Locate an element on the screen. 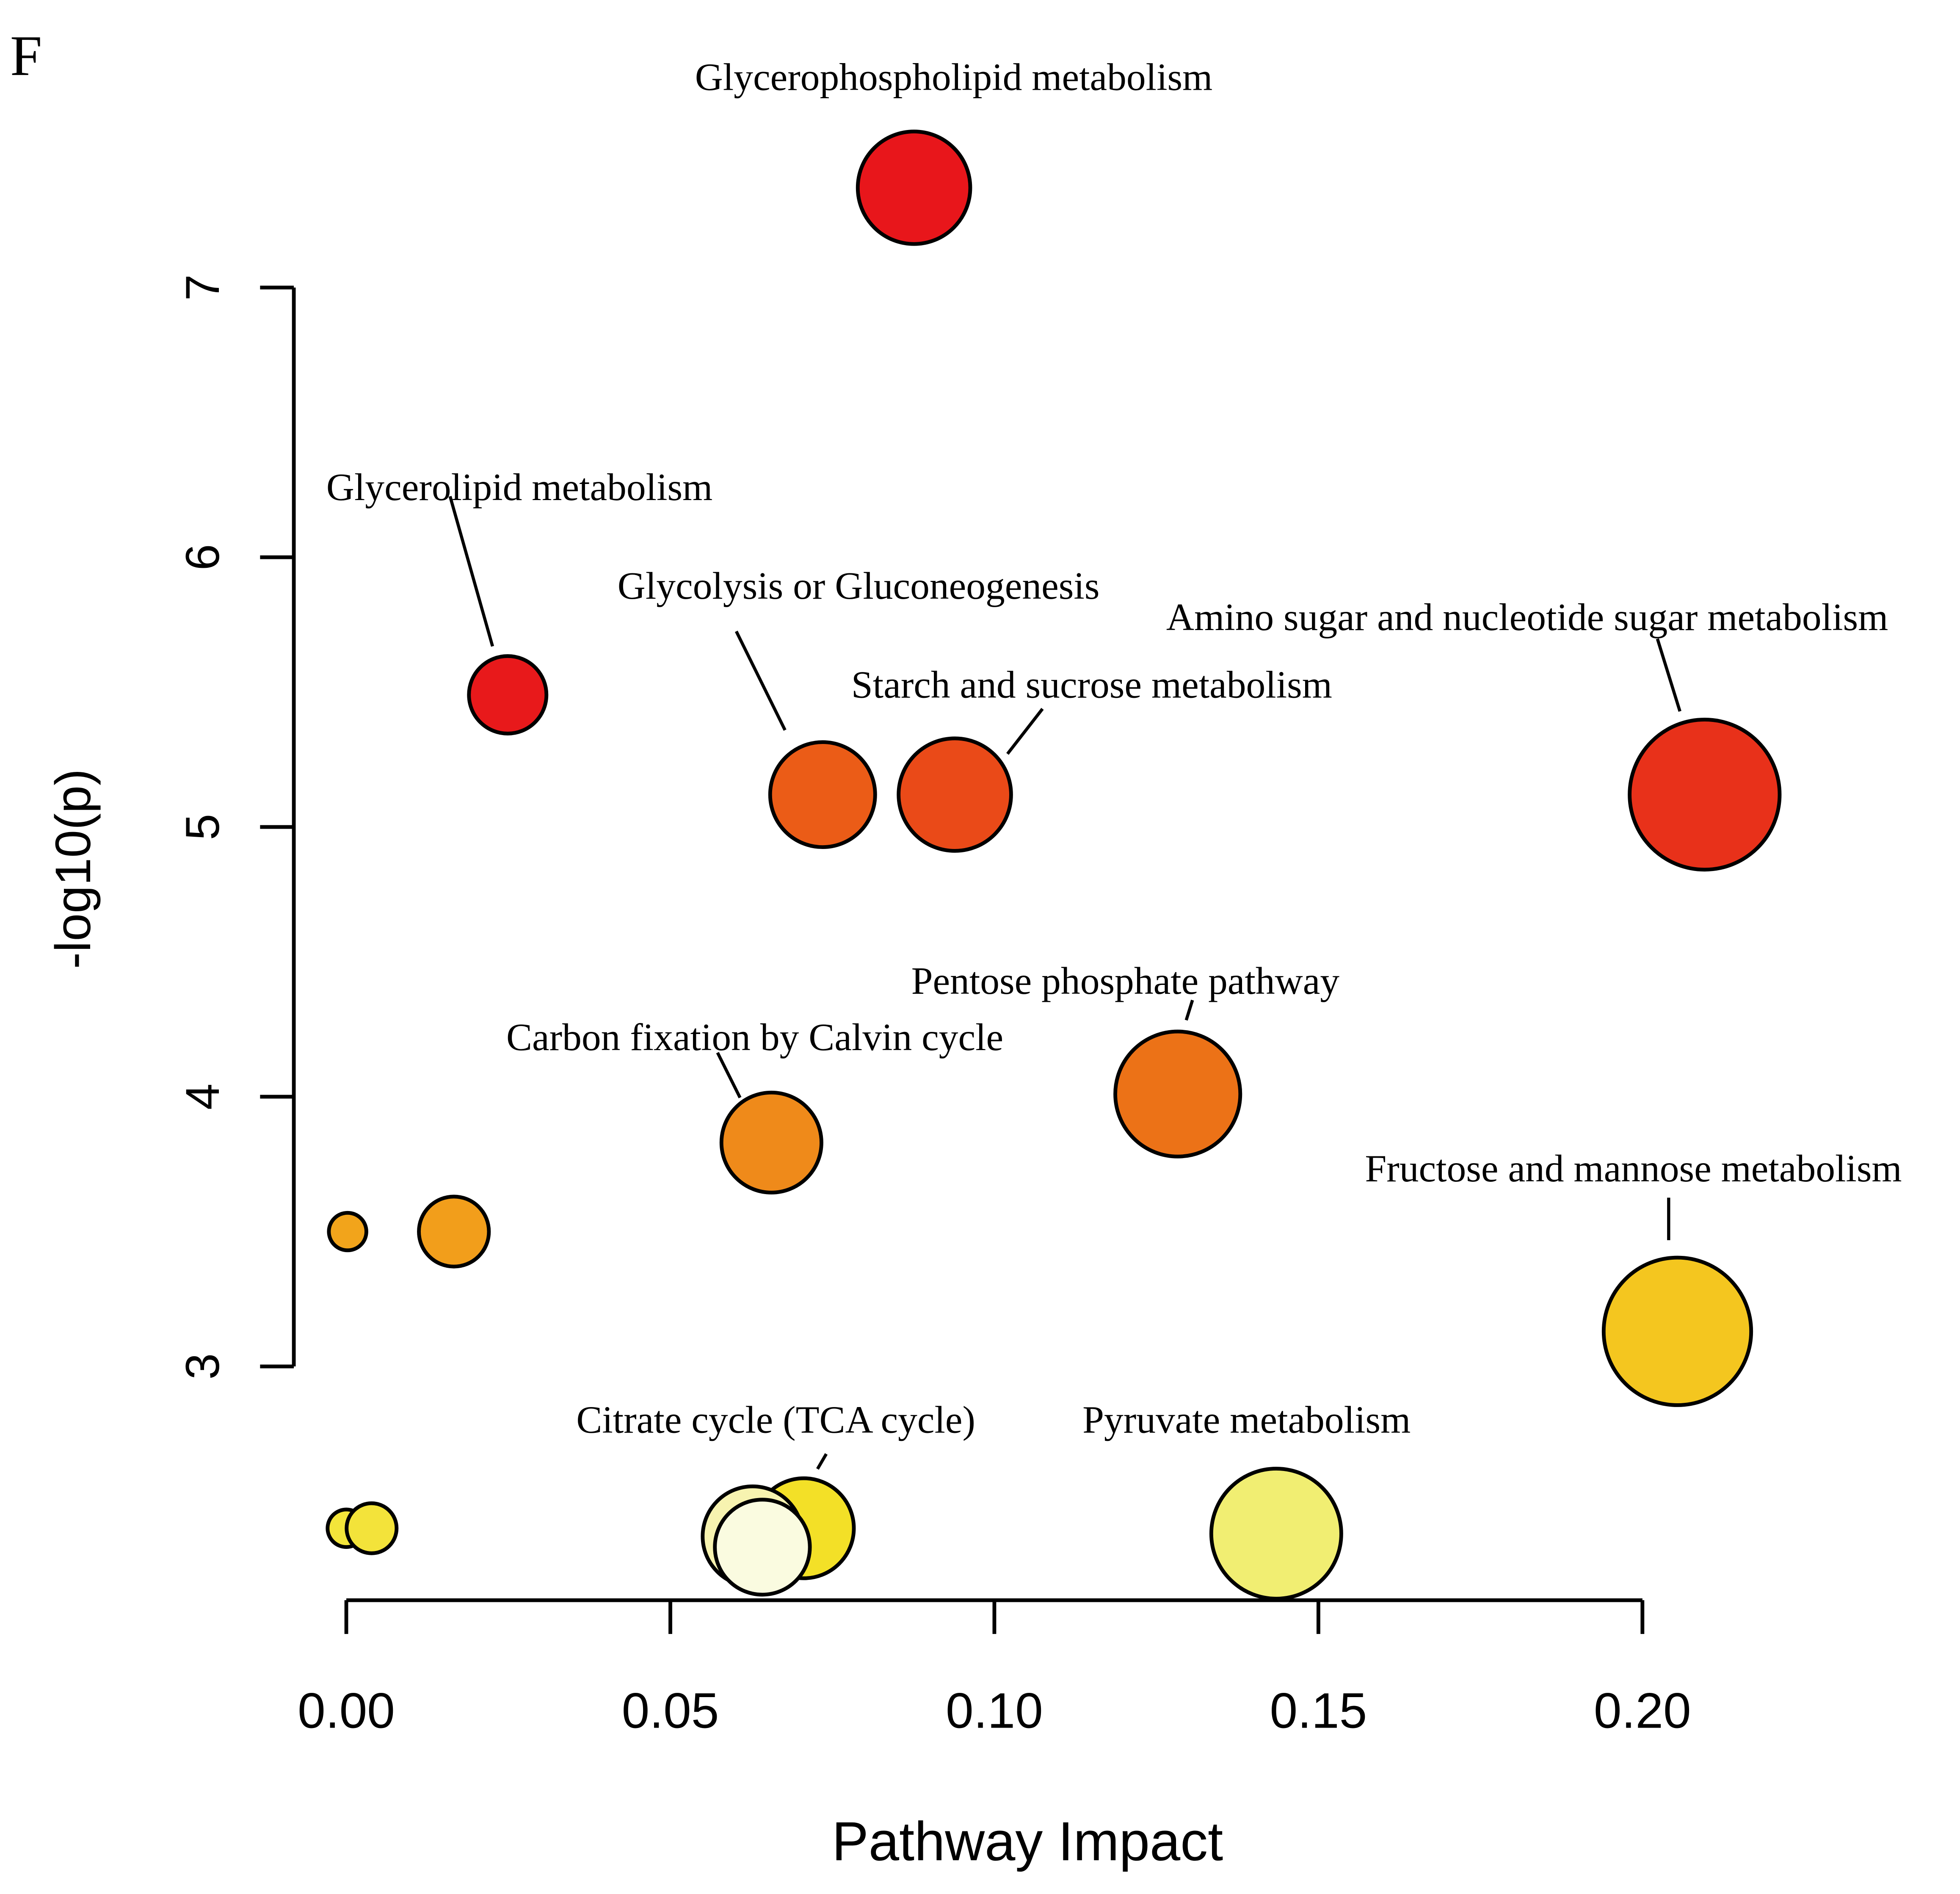  point-label: Citrate cycle (TCA cycle) is located at coordinates (775, 1419).